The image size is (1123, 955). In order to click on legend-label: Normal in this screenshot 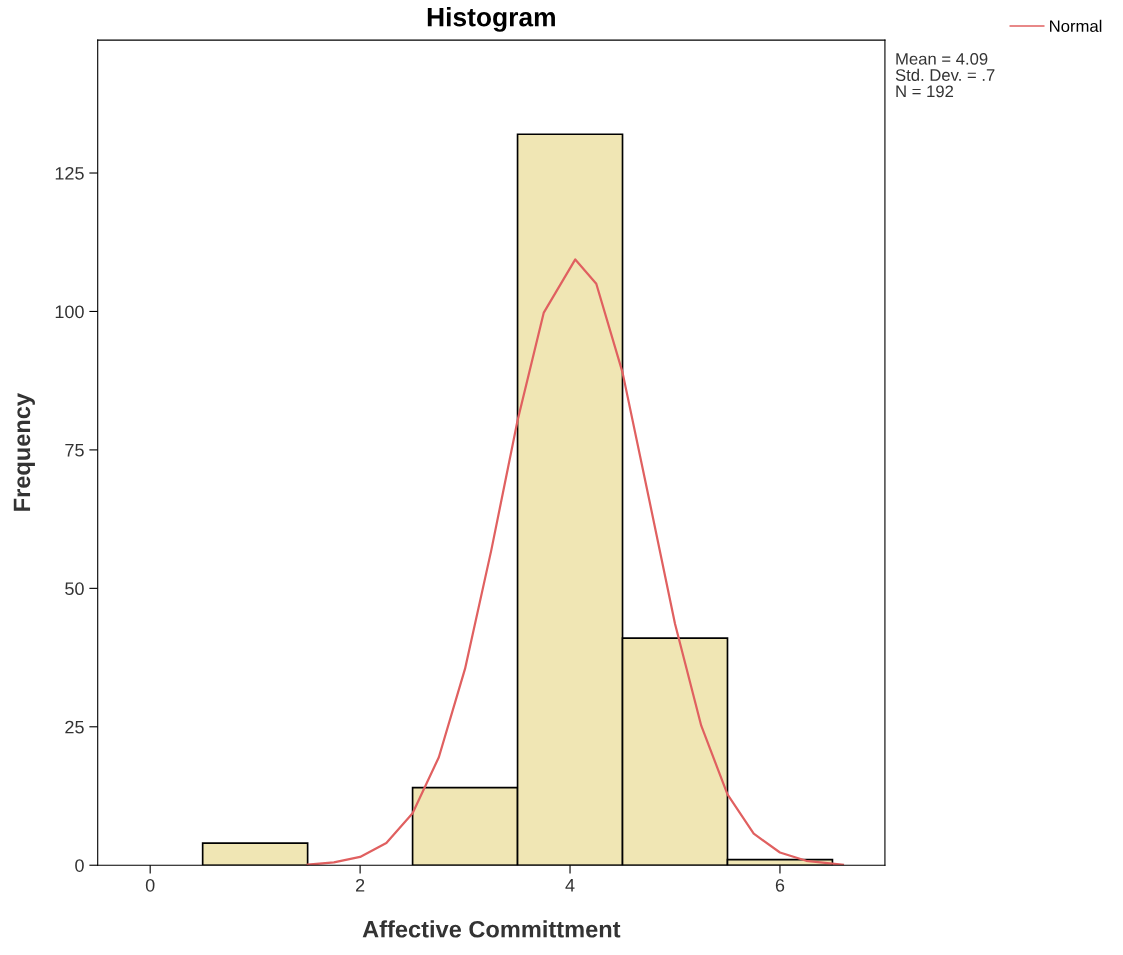, I will do `click(1076, 26)`.